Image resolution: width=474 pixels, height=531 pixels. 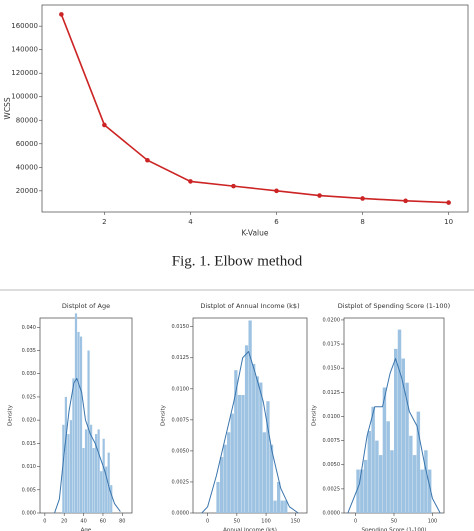 What do you see at coordinates (86, 306) in the screenshot?
I see `chart-title: Distplot of Age` at bounding box center [86, 306].